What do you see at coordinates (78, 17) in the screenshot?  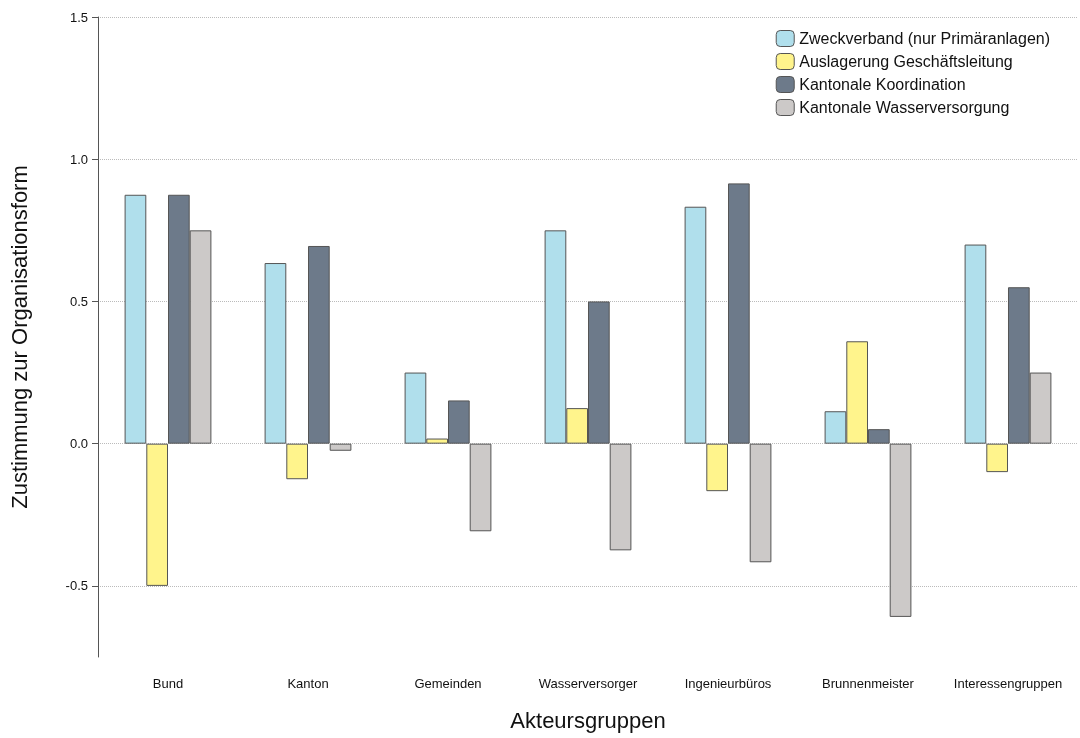 I see `y-tick-label: 1.5` at bounding box center [78, 17].